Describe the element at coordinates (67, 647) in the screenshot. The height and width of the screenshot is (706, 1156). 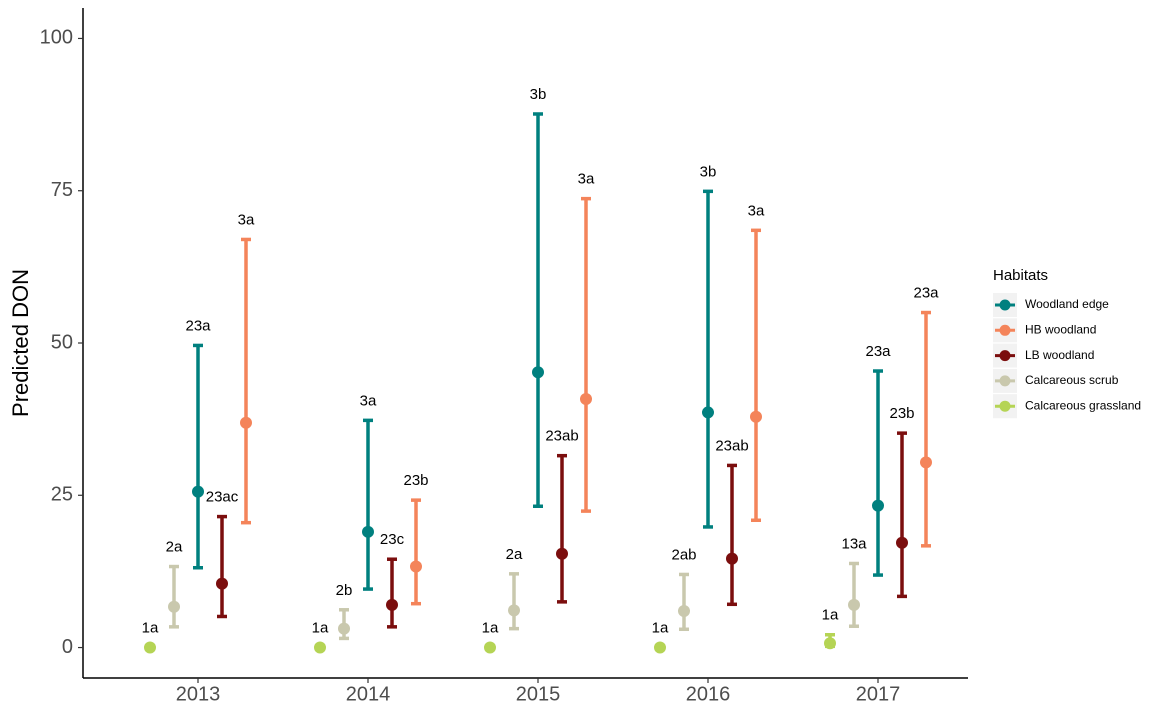
I see `y-tick-label: 0` at that location.